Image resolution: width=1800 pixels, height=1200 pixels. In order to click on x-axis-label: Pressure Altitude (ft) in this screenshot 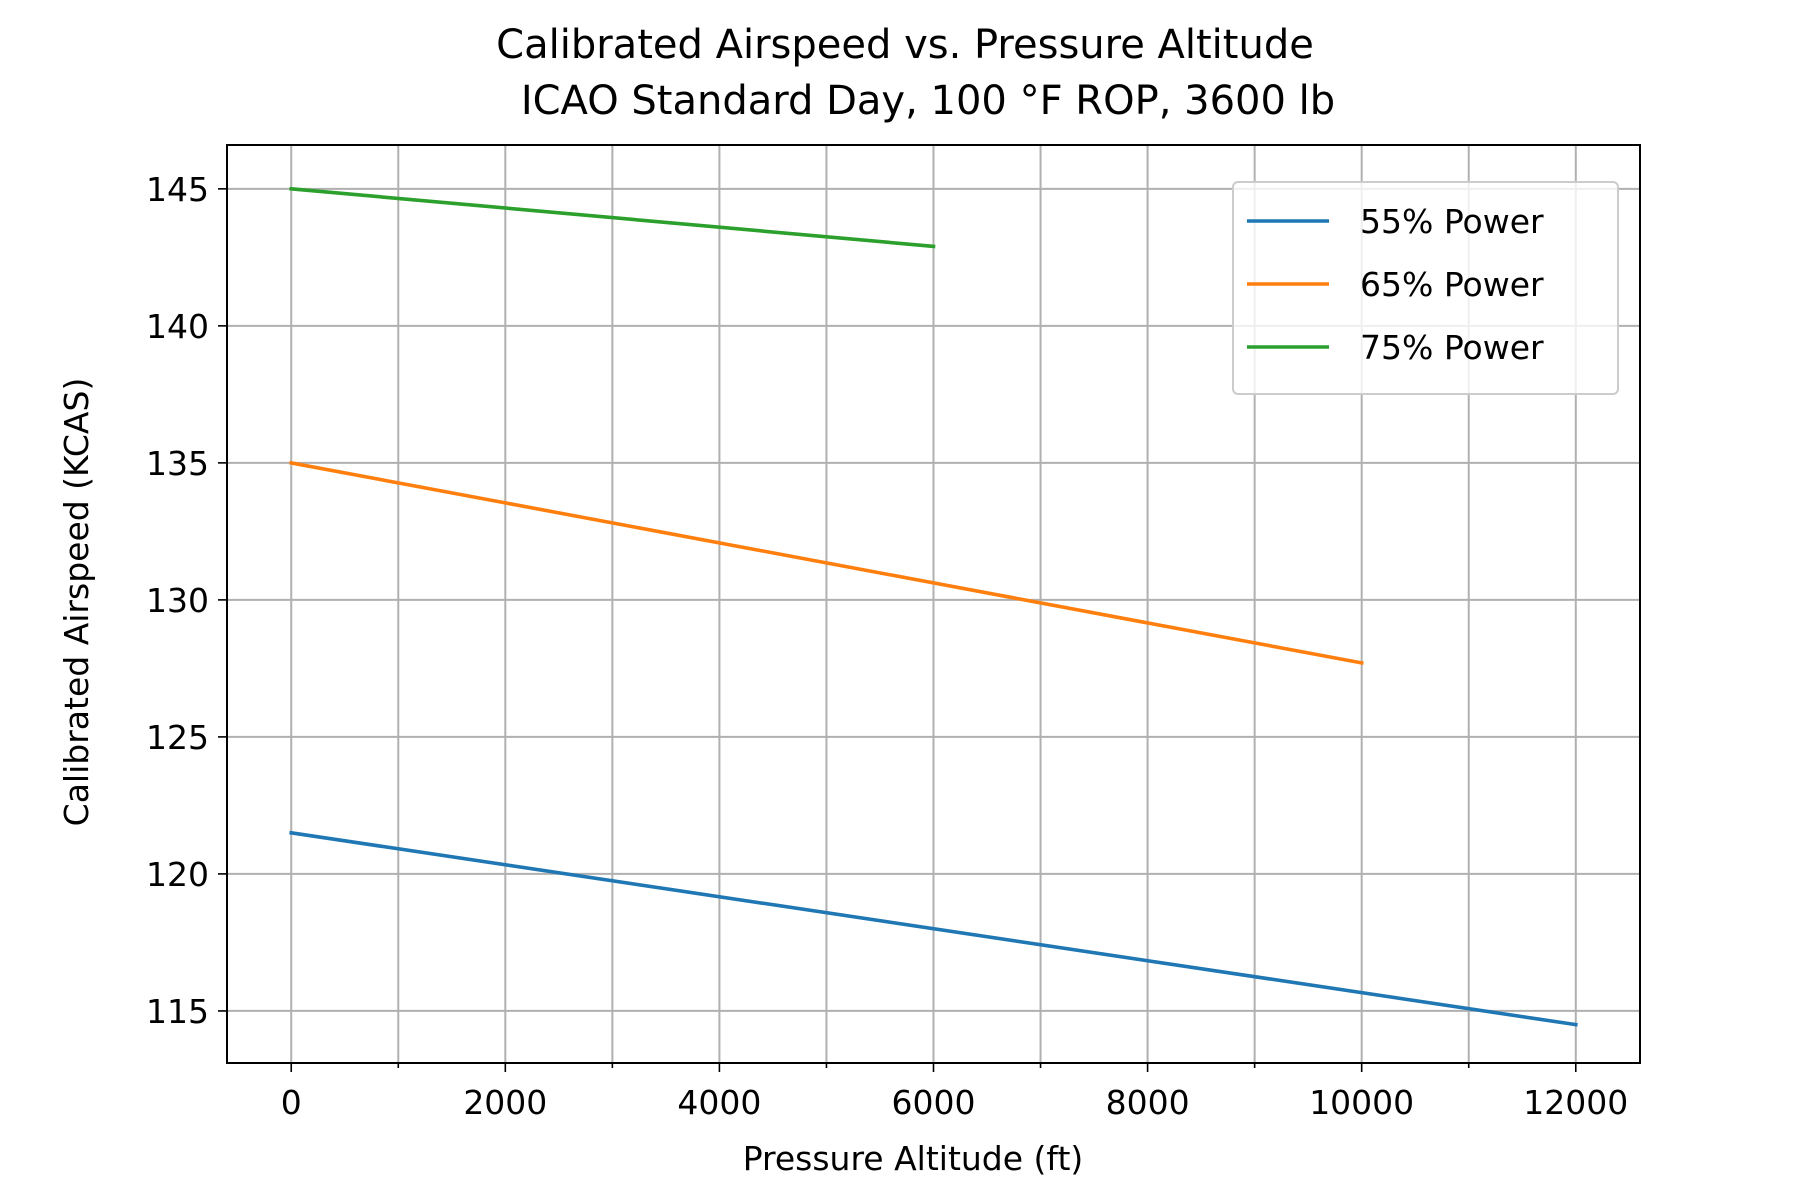, I will do `click(913, 1158)`.